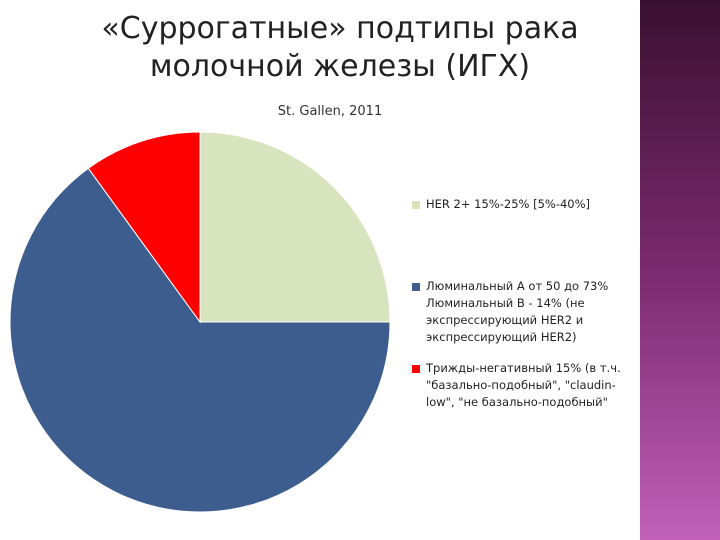  I want to click on decor-band, so click(680, 270).